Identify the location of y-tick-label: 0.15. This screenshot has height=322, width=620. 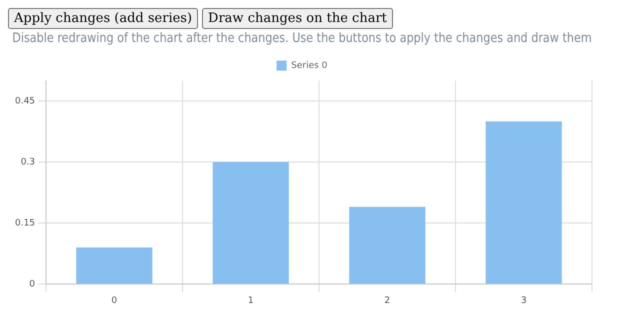
(25, 223).